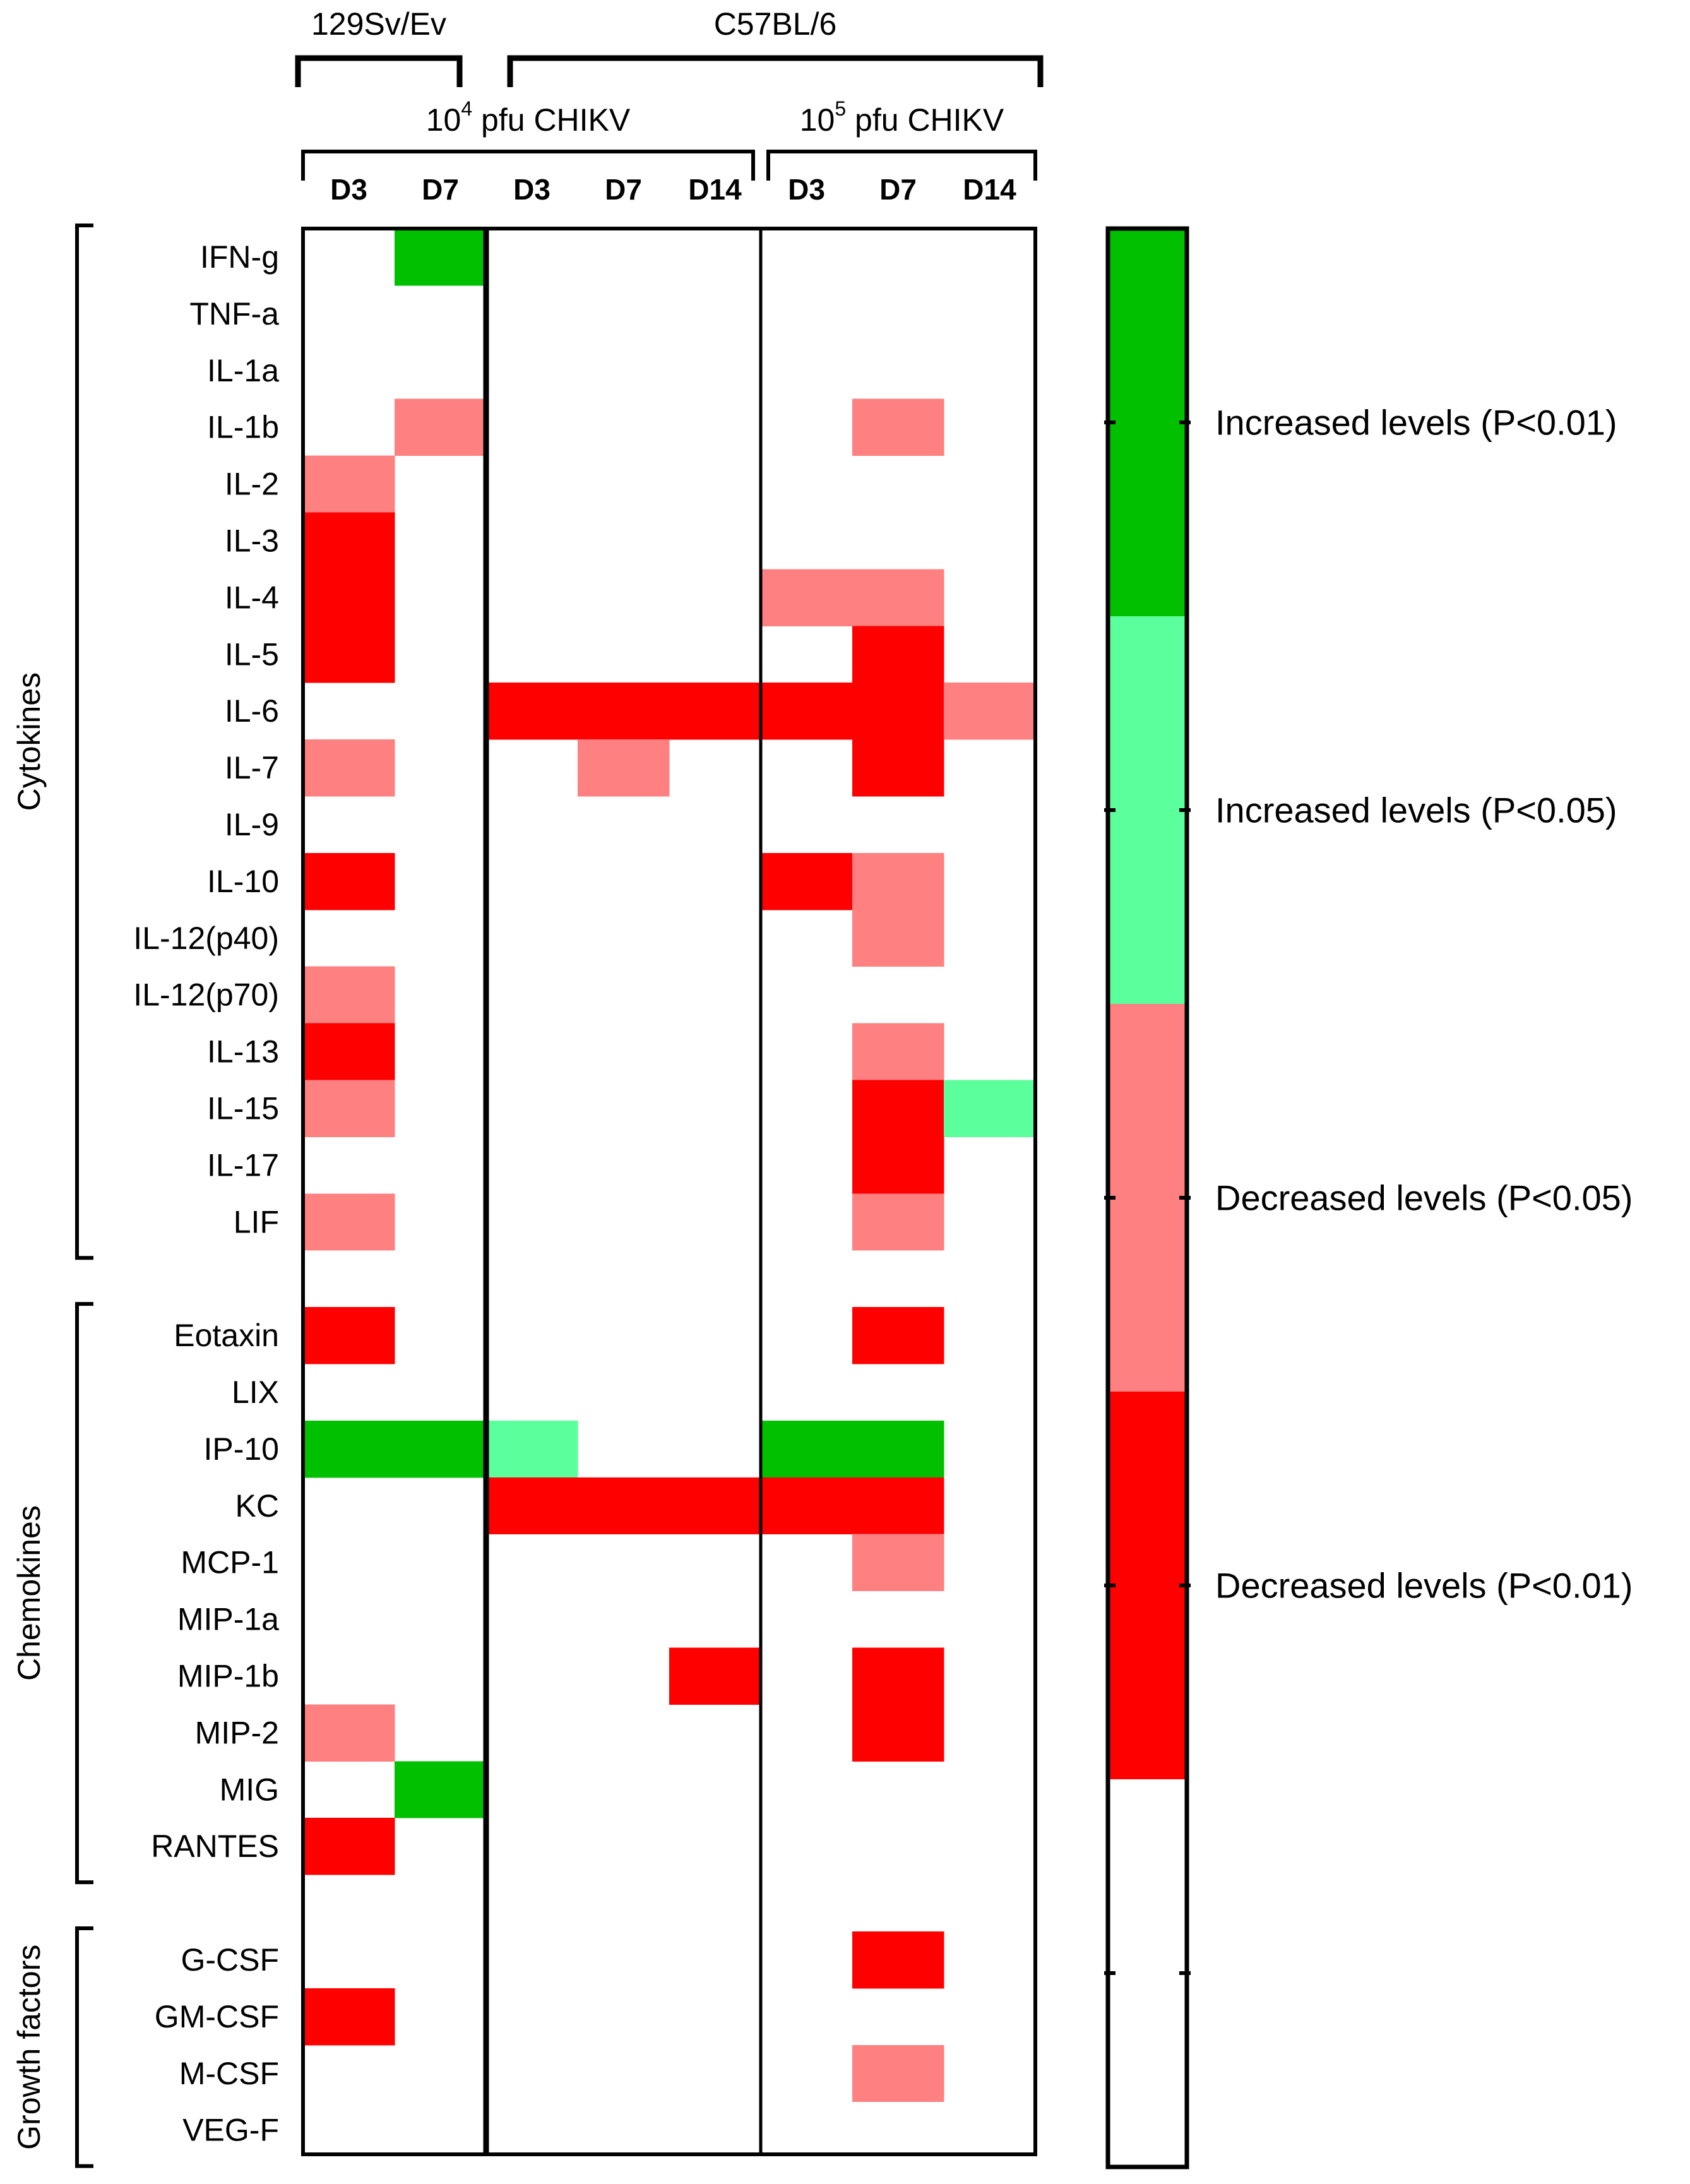 Image resolution: width=1690 pixels, height=2184 pixels. What do you see at coordinates (243, 881) in the screenshot?
I see `row-label-il-10: IL-10` at bounding box center [243, 881].